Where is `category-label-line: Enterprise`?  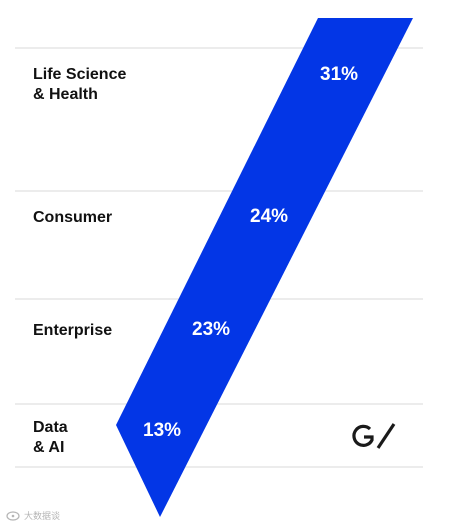 category-label-line: Enterprise is located at coordinates (72, 330).